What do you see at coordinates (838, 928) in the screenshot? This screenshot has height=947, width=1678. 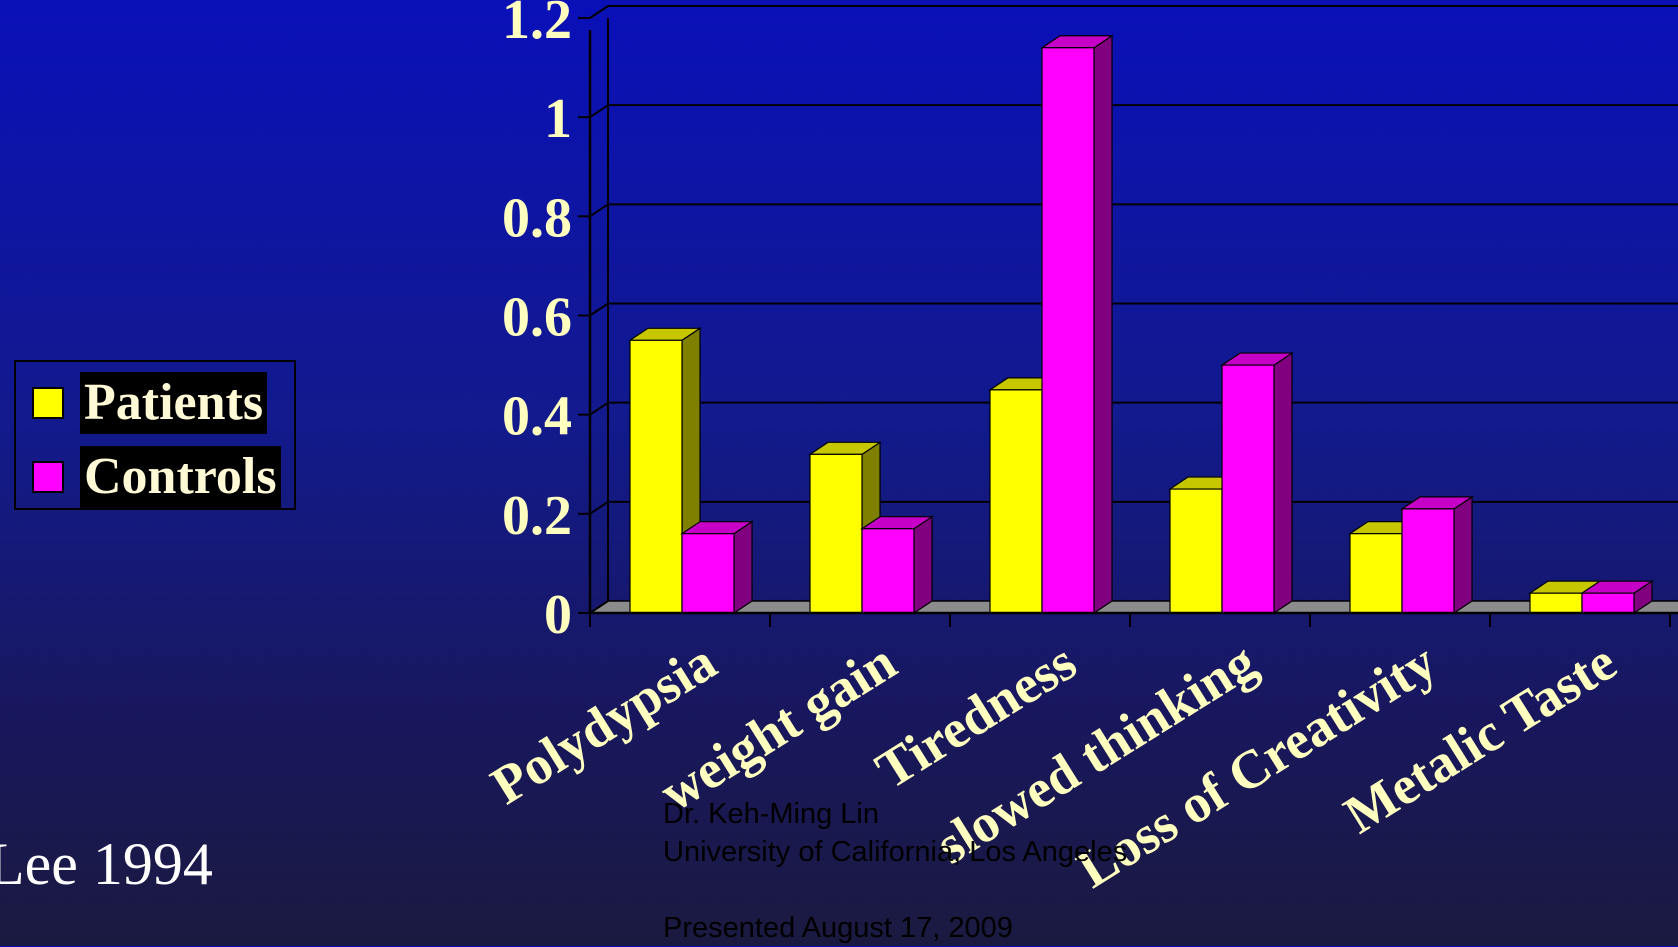 I see `watermark-line-4: Presented August 17, 2009` at bounding box center [838, 928].